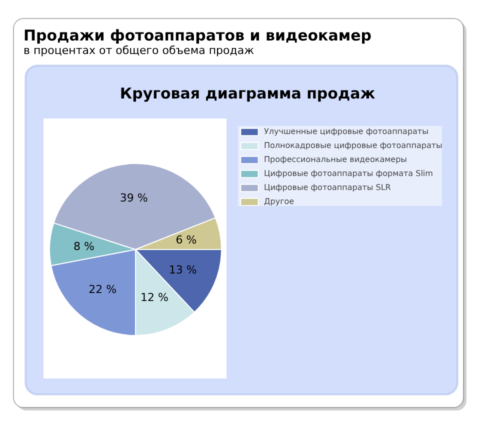  What do you see at coordinates (335, 159) in the screenshot?
I see `legend-label: Профессиональные видеокамеры` at bounding box center [335, 159].